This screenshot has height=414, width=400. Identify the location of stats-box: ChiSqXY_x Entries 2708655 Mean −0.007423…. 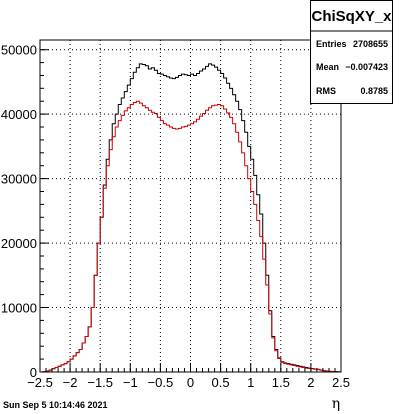
(351, 52).